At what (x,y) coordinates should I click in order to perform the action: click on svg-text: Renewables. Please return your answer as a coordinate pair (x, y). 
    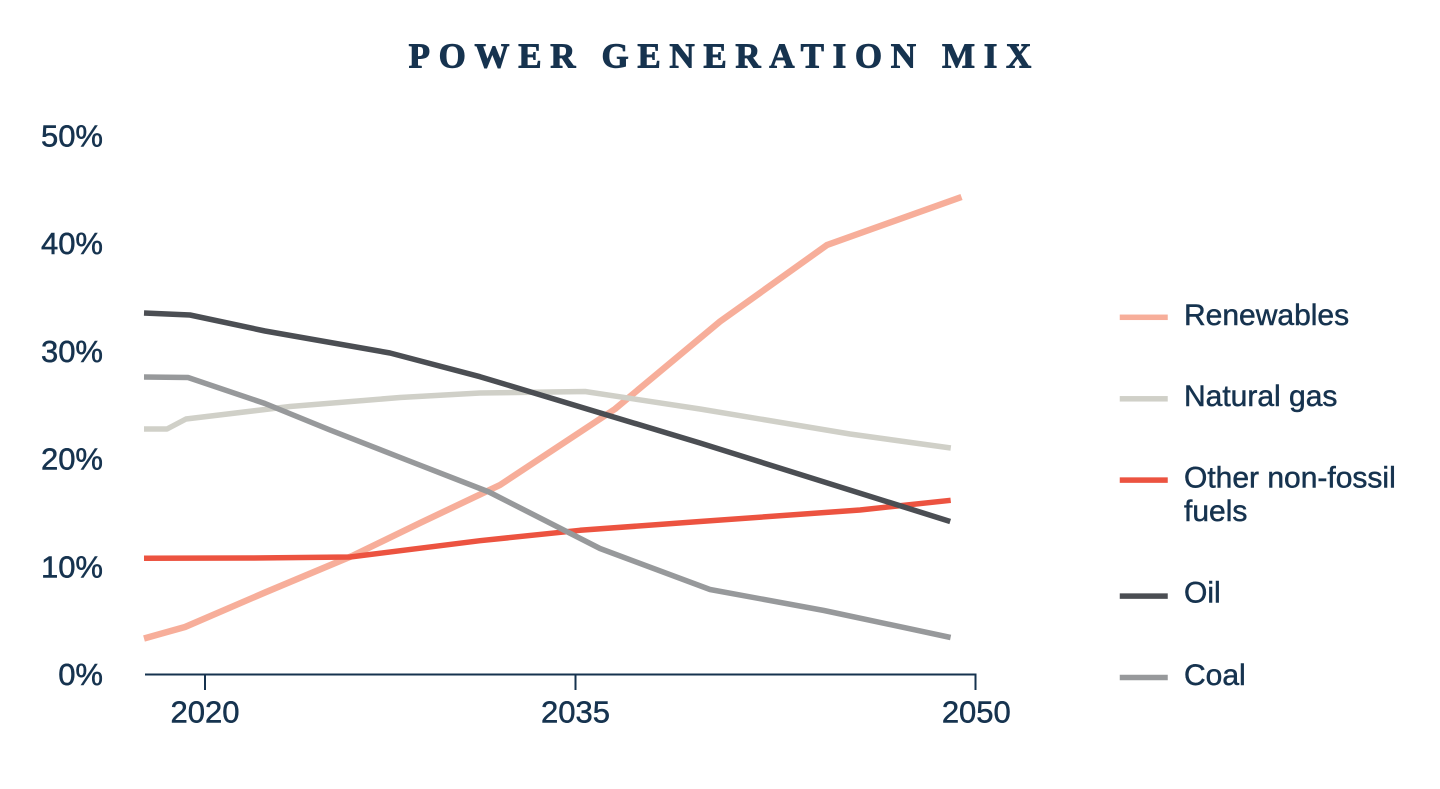
    Looking at the image, I should click on (1266, 315).